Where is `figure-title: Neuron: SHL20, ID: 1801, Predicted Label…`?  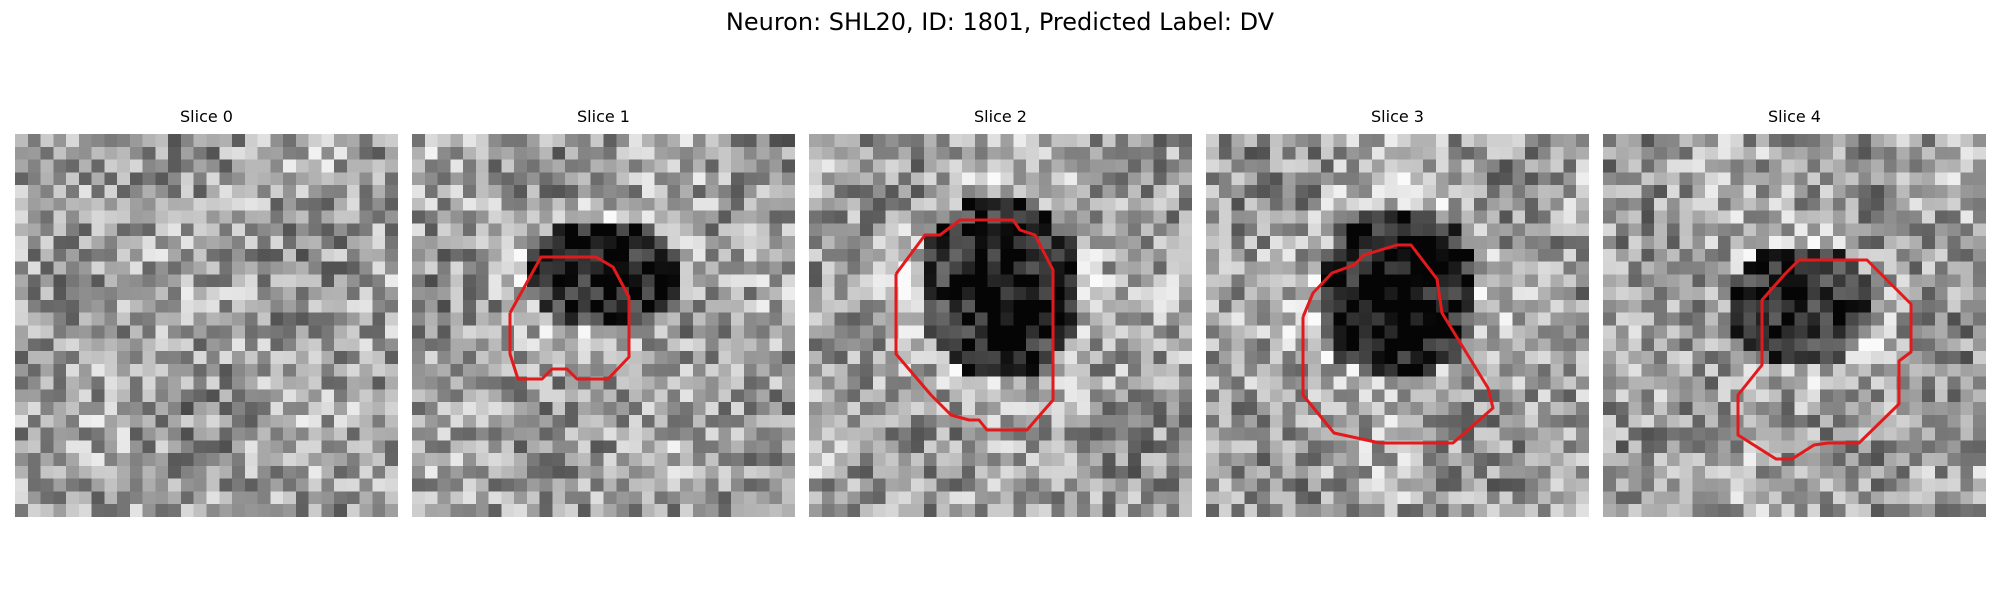 figure-title: Neuron: SHL20, ID: 1801, Predicted Label… is located at coordinates (1000, 22).